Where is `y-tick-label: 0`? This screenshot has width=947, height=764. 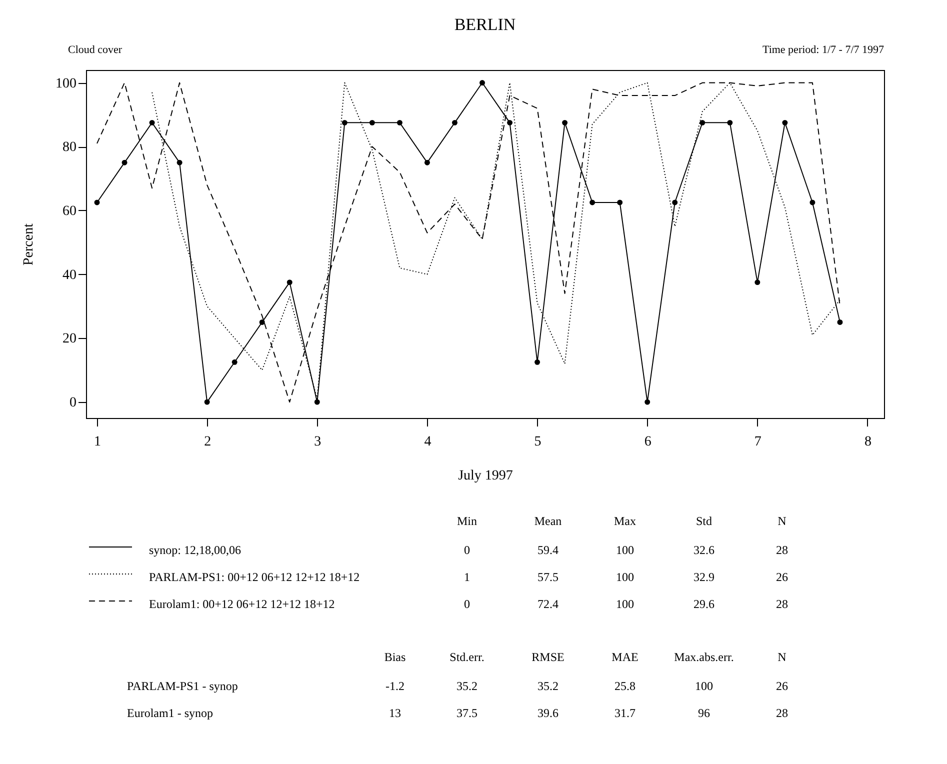 y-tick-label: 0 is located at coordinates (73, 403).